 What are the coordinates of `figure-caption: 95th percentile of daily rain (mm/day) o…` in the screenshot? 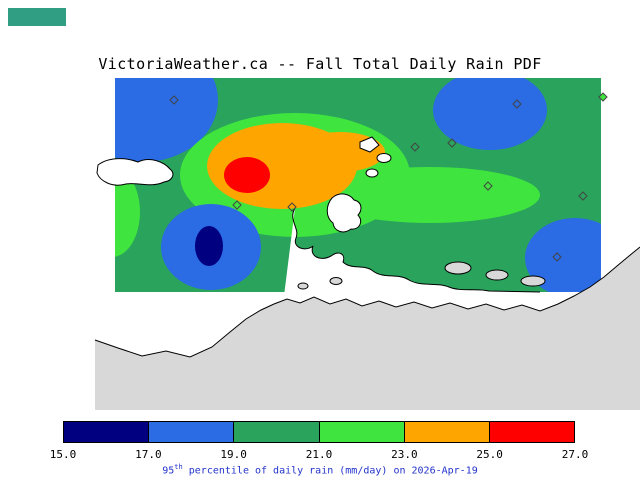 It's located at (320, 469).